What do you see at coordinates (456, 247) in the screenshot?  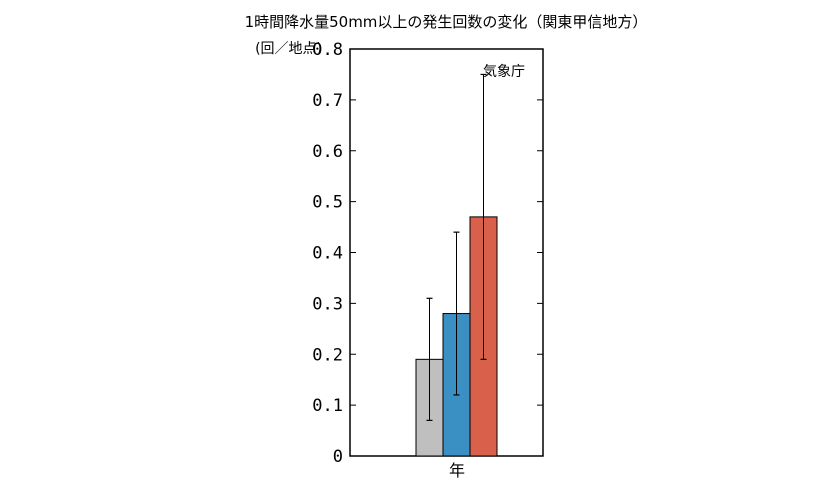 I see `error-bars` at bounding box center [456, 247].